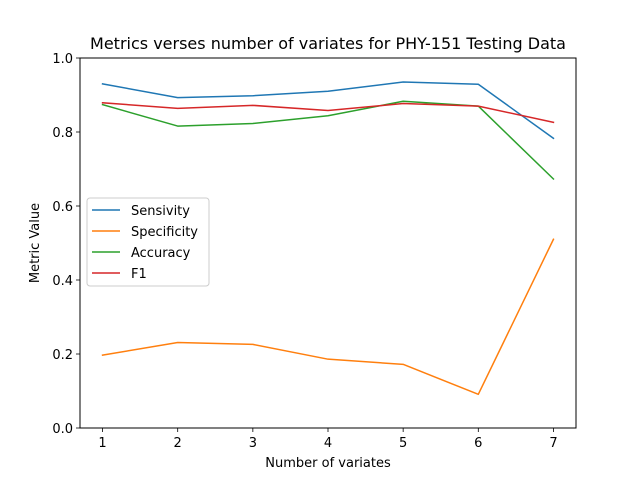 This screenshot has height=480, width=640. I want to click on y-tick-label: 0.8, so click(62, 133).